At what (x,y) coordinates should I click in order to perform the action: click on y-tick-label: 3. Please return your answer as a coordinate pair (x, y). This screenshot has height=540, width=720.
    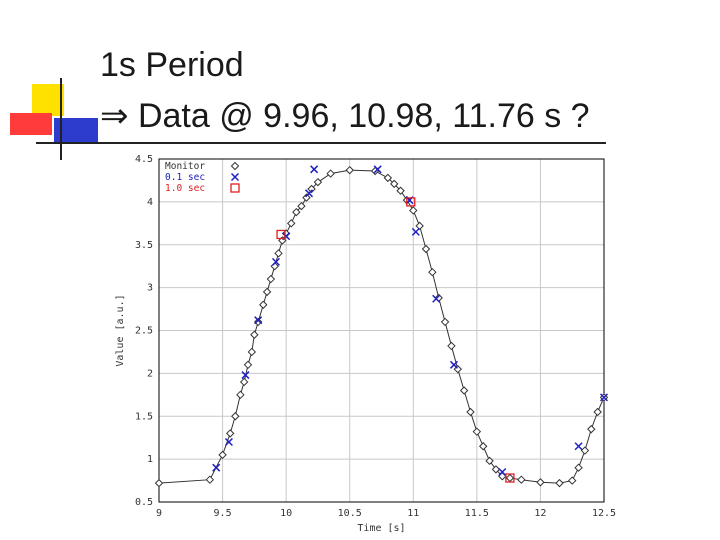
    Looking at the image, I should click on (150, 288).